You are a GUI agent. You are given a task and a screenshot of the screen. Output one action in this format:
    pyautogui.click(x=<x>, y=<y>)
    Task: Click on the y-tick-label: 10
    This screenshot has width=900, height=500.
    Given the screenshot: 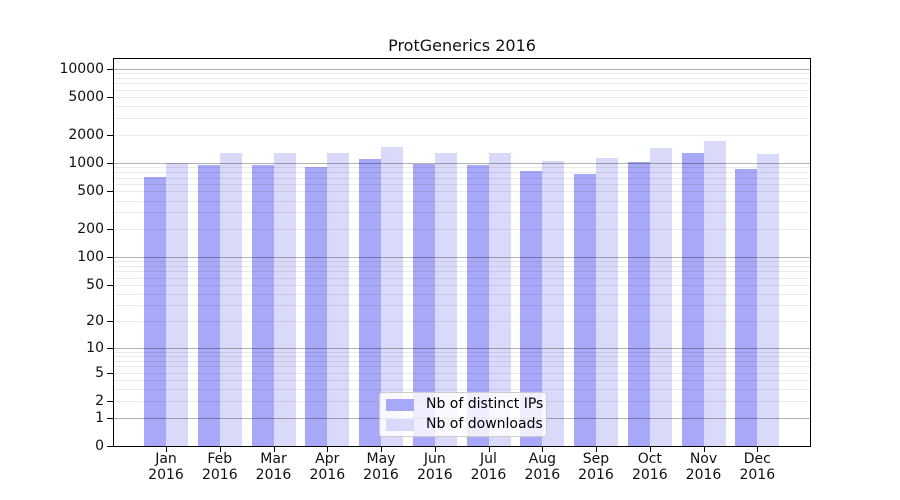 What is the action you would take?
    pyautogui.click(x=95, y=347)
    